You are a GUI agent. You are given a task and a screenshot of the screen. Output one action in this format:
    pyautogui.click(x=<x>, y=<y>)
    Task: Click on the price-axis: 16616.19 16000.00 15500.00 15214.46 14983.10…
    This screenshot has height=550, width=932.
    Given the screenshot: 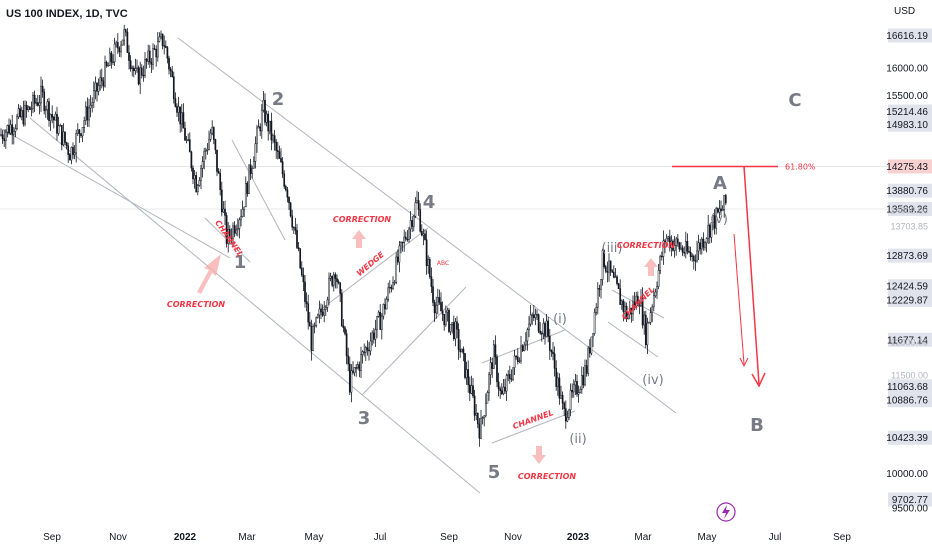 What is the action you would take?
    pyautogui.click(x=909, y=271)
    